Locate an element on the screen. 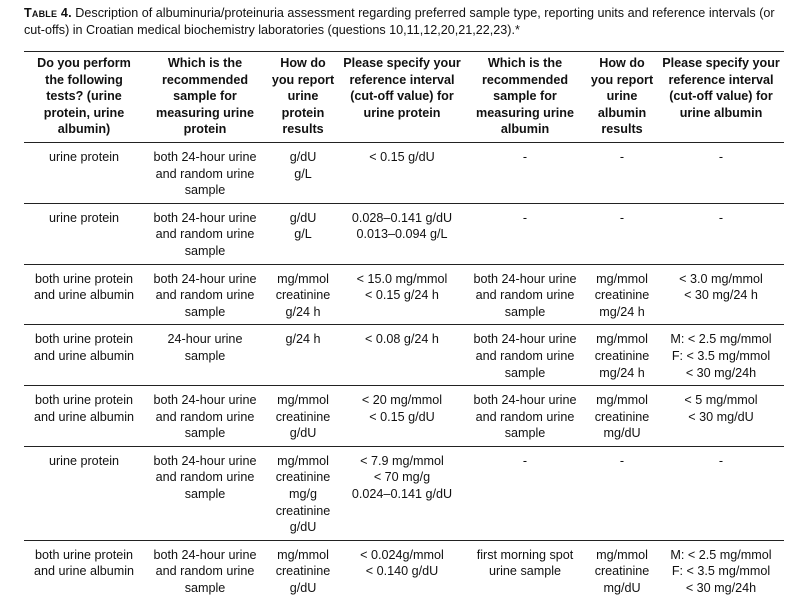  cell-text: 24-hour urine is located at coordinates (205, 339).